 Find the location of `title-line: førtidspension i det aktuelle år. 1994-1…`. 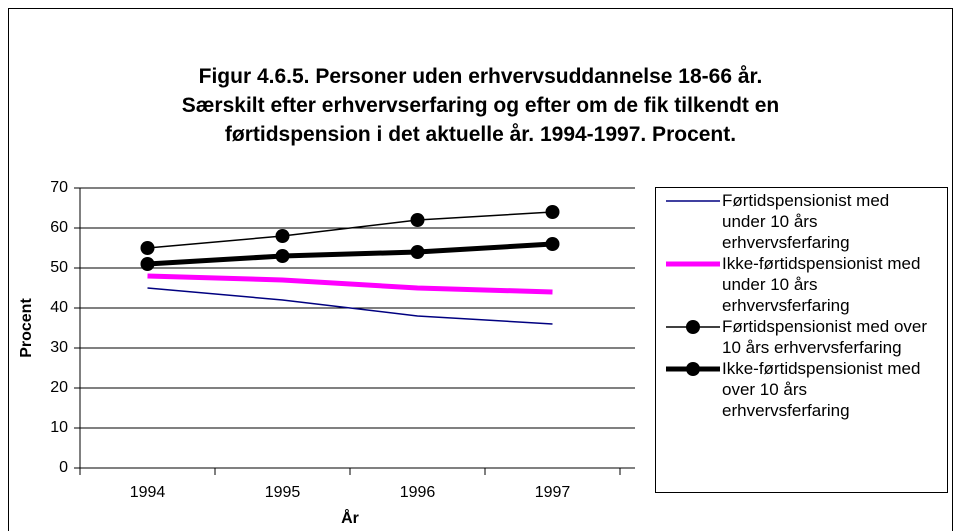

title-line: førtidspension i det aktuelle år. 1994-1… is located at coordinates (480, 134).